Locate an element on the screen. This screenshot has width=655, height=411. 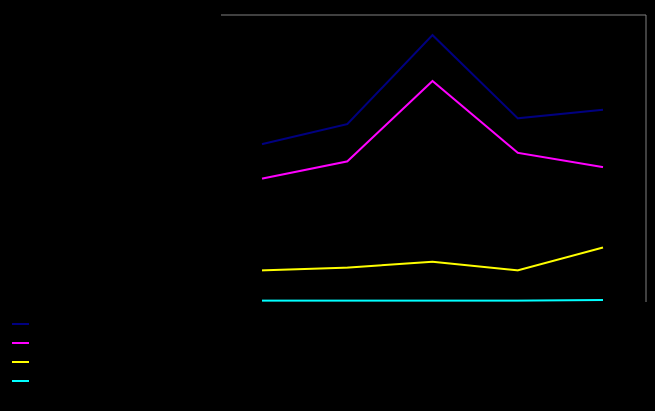
series-2-line is located at coordinates (432, 129).